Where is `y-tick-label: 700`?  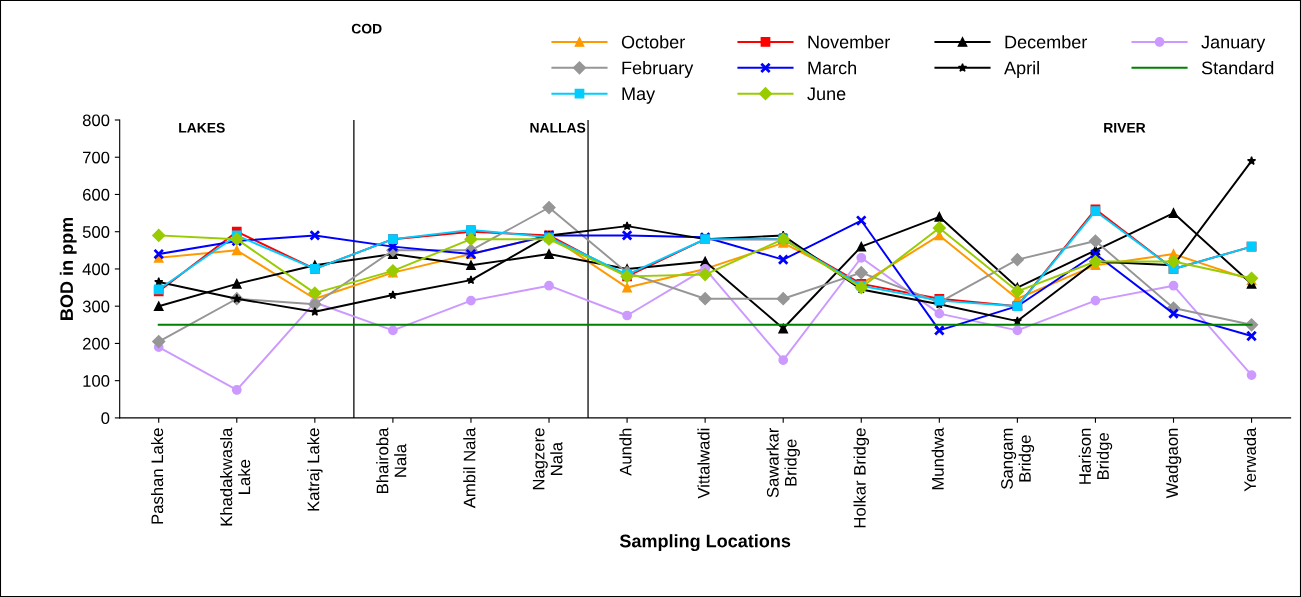
y-tick-label: 700 is located at coordinates (96, 157).